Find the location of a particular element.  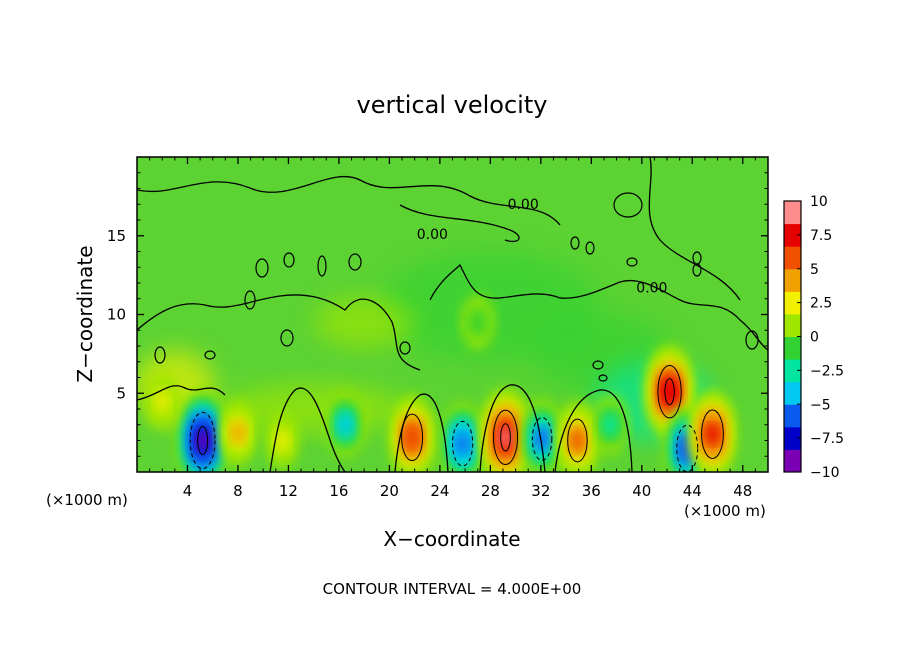

chart-title: vertical velocity is located at coordinates (452, 105).